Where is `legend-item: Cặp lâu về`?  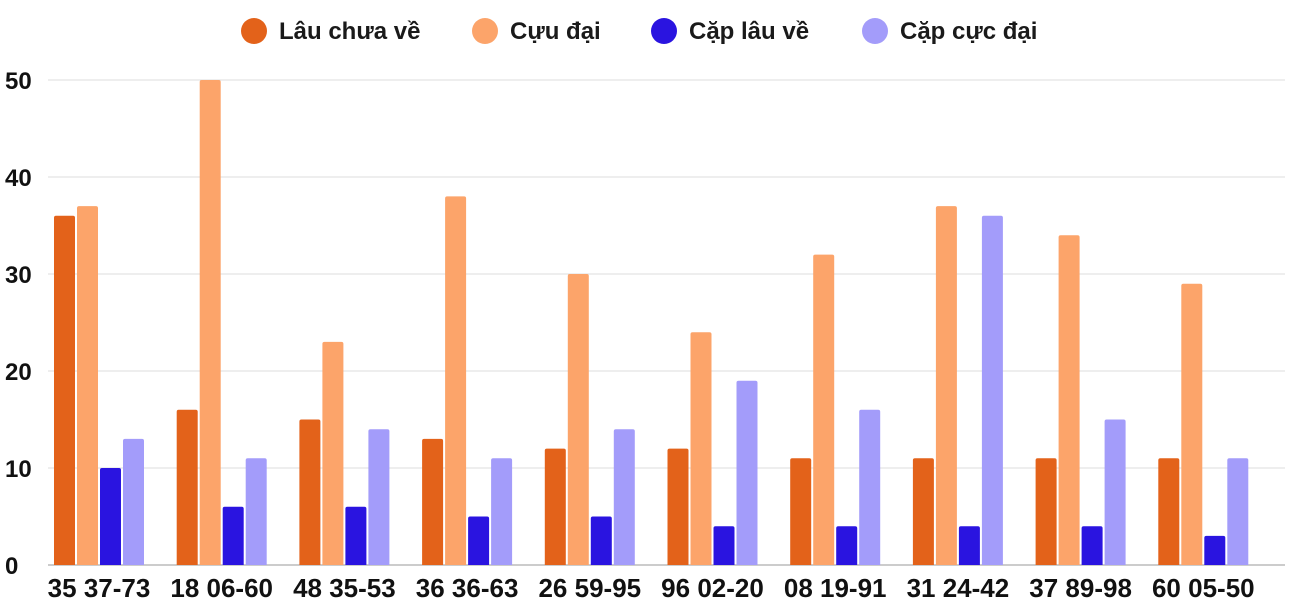 legend-item: Cặp lâu về is located at coordinates (730, 31).